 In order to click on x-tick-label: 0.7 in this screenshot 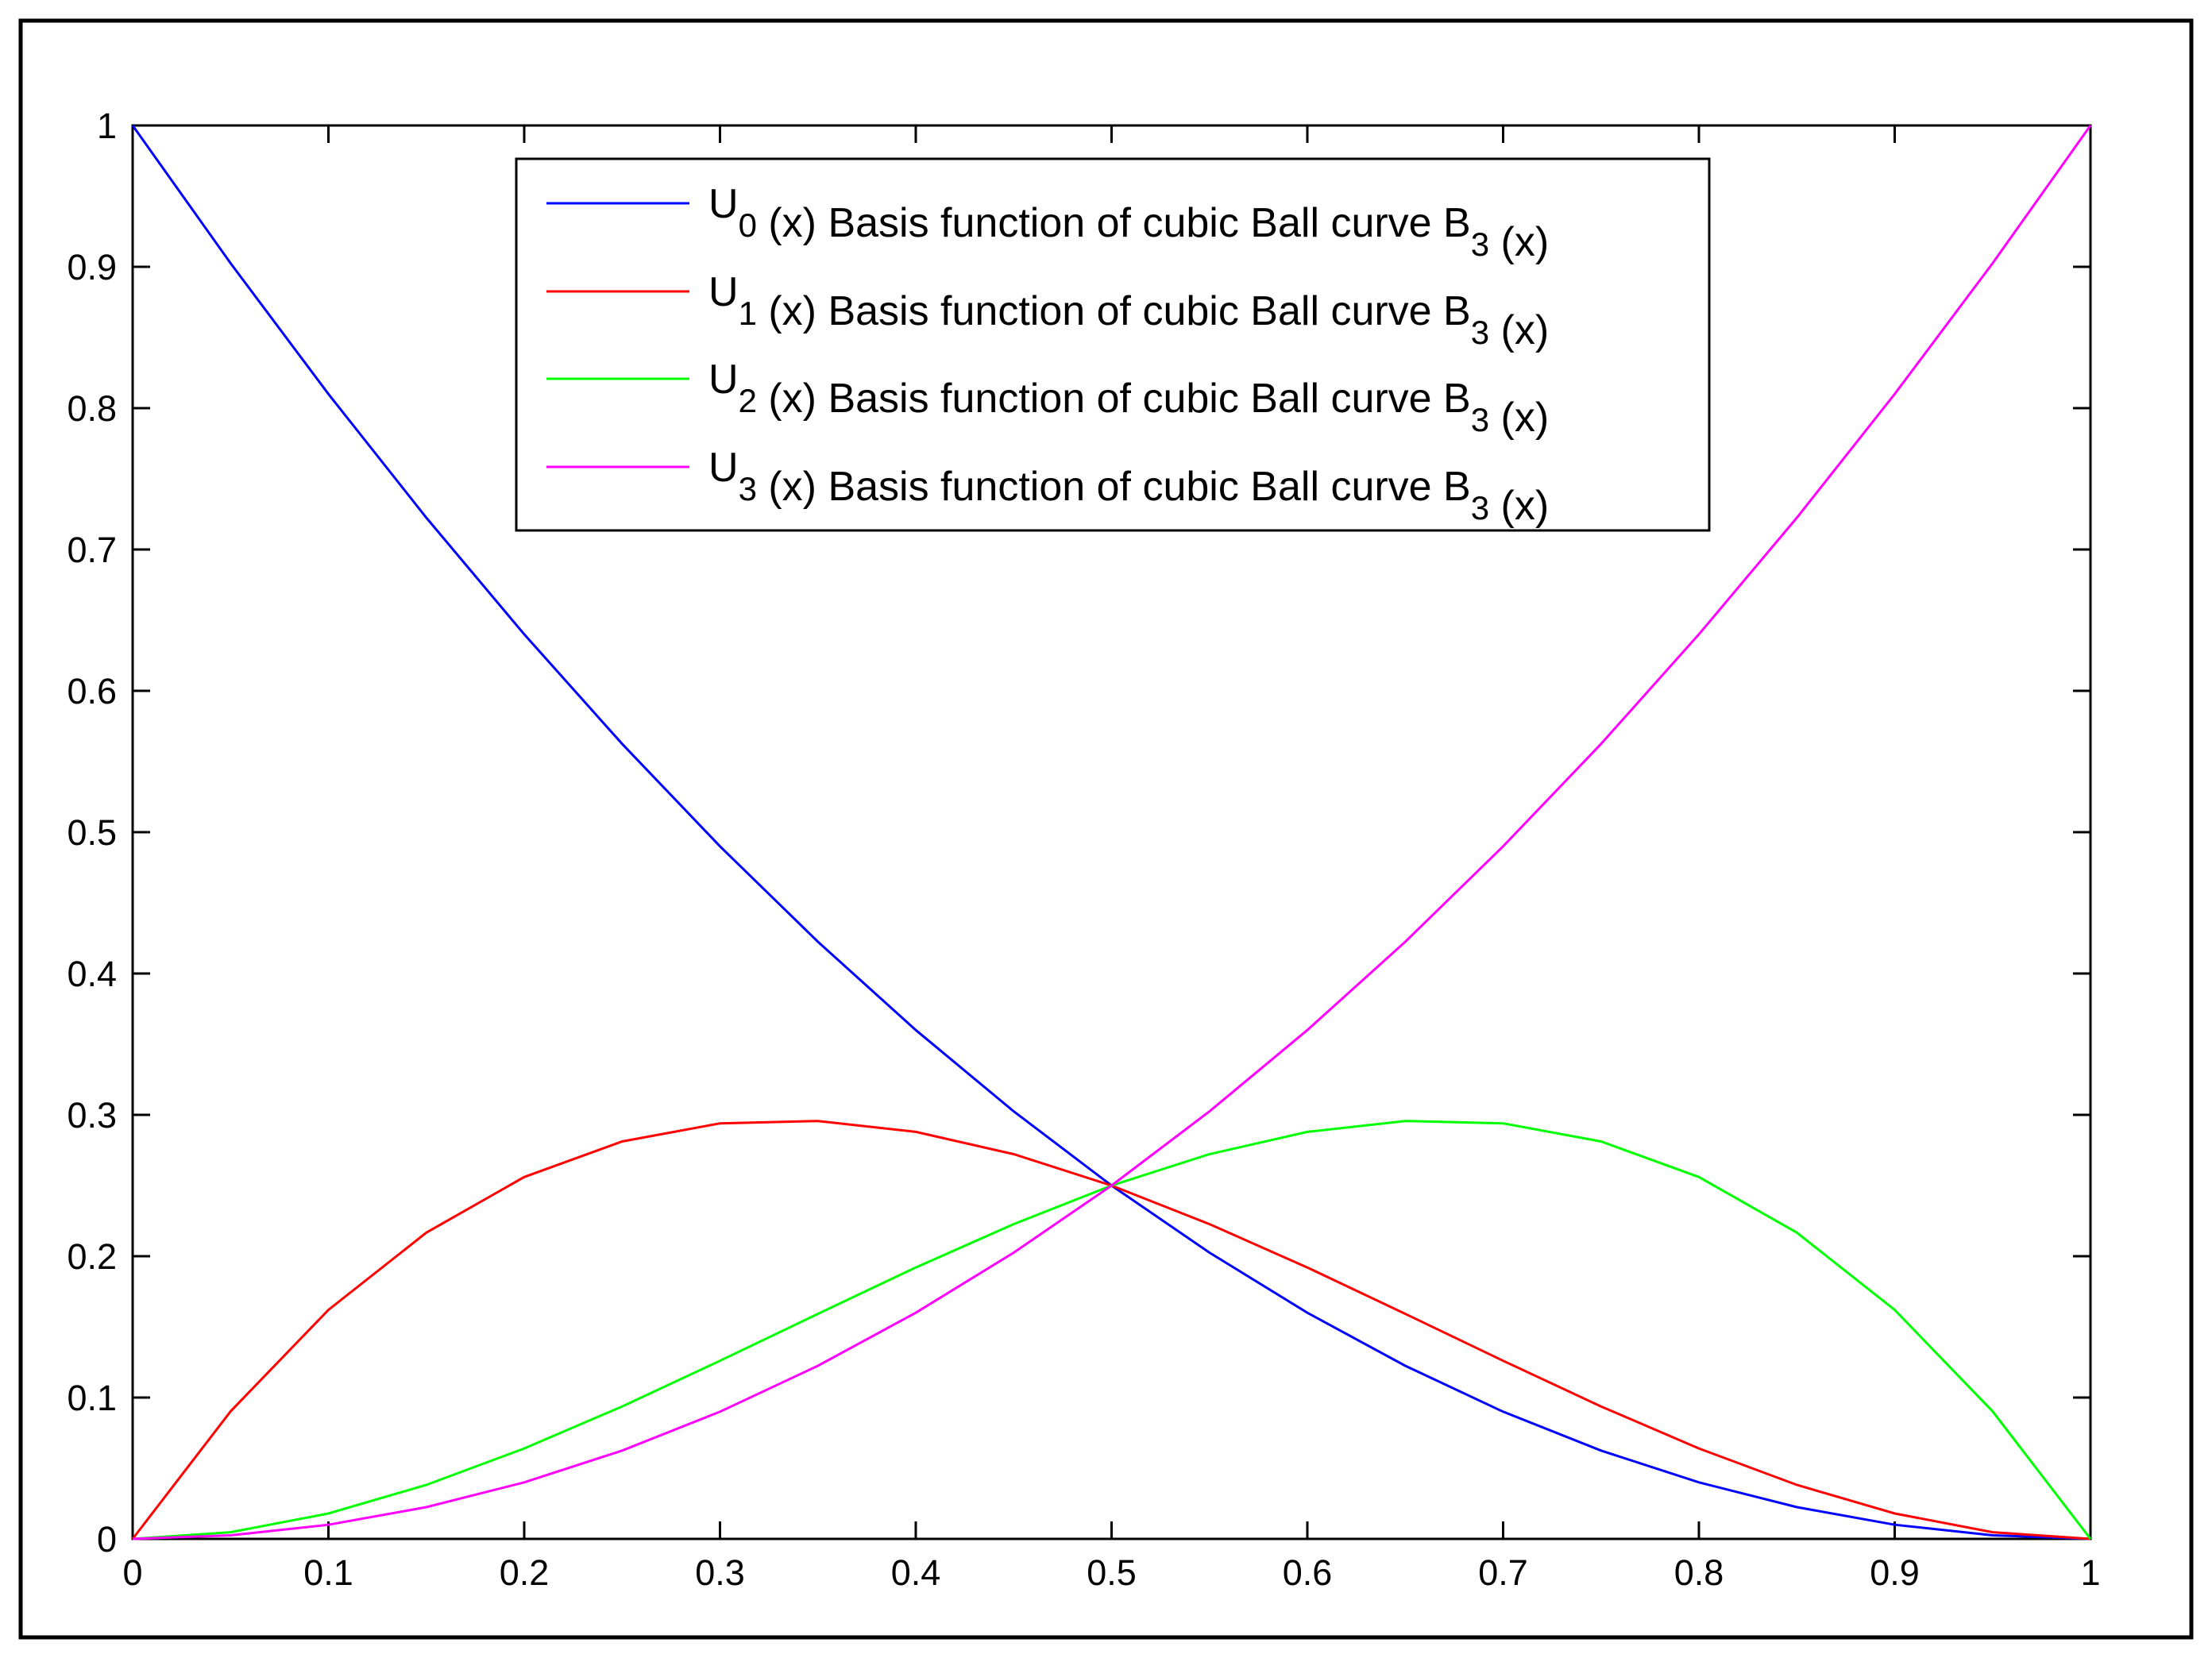, I will do `click(1503, 1572)`.